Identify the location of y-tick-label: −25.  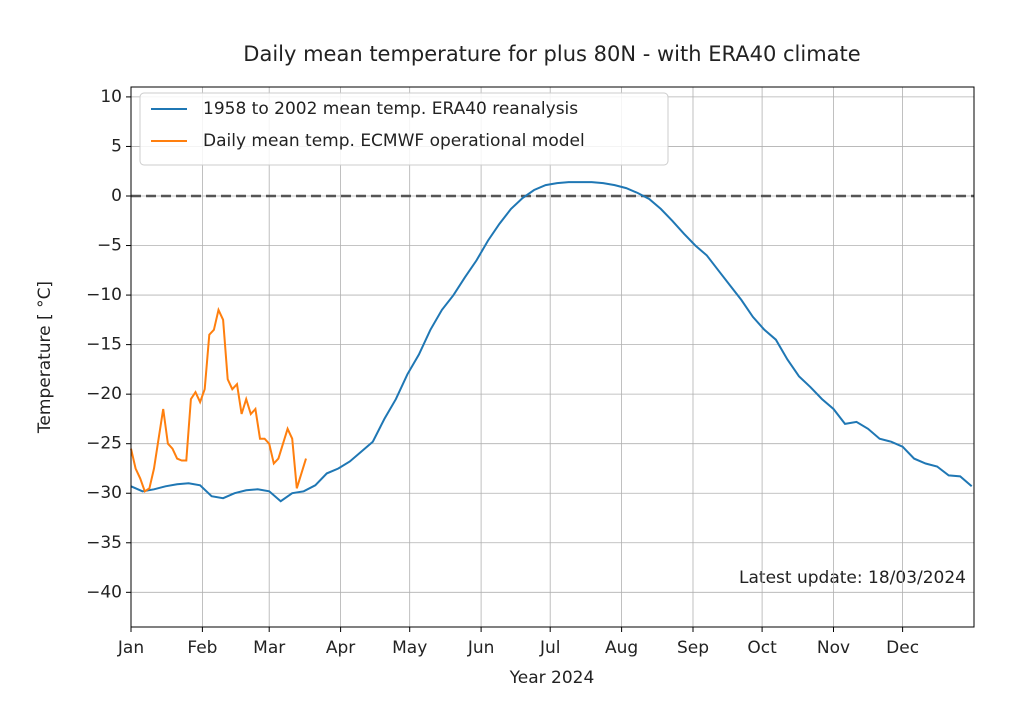
(104, 444).